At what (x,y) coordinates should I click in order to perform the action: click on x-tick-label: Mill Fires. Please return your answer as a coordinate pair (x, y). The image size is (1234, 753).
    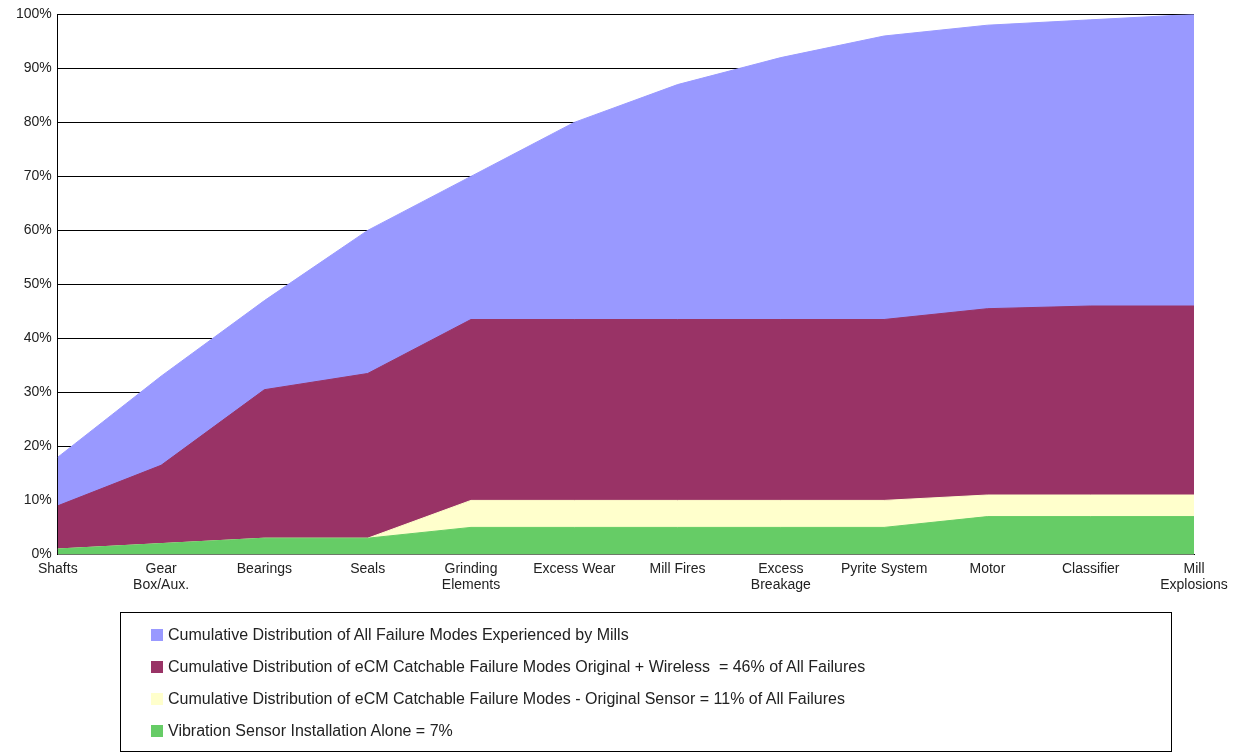
    Looking at the image, I should click on (677, 567).